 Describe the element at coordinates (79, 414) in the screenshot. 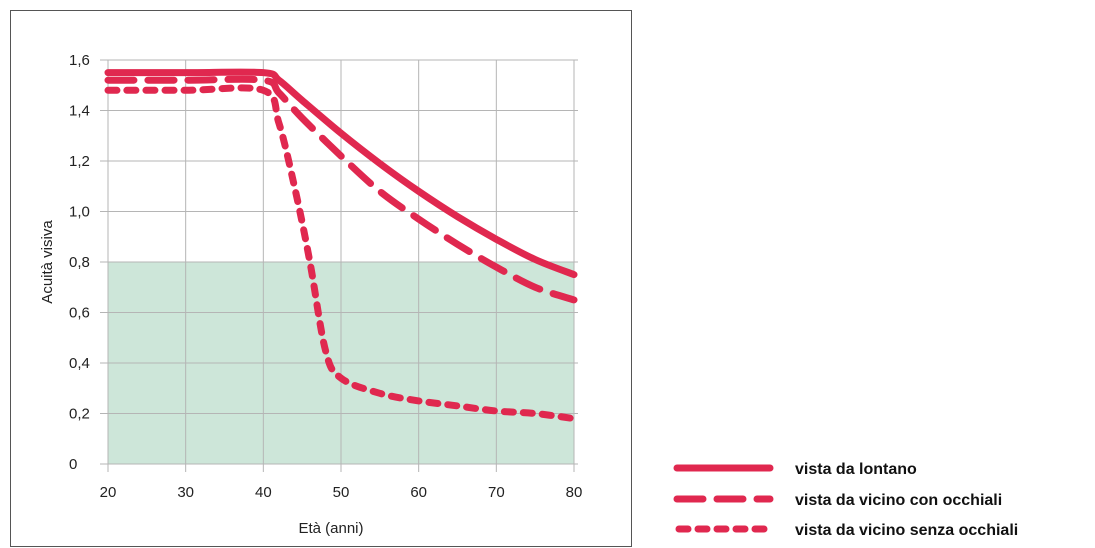

I see `y-tick-label: 0,2` at that location.